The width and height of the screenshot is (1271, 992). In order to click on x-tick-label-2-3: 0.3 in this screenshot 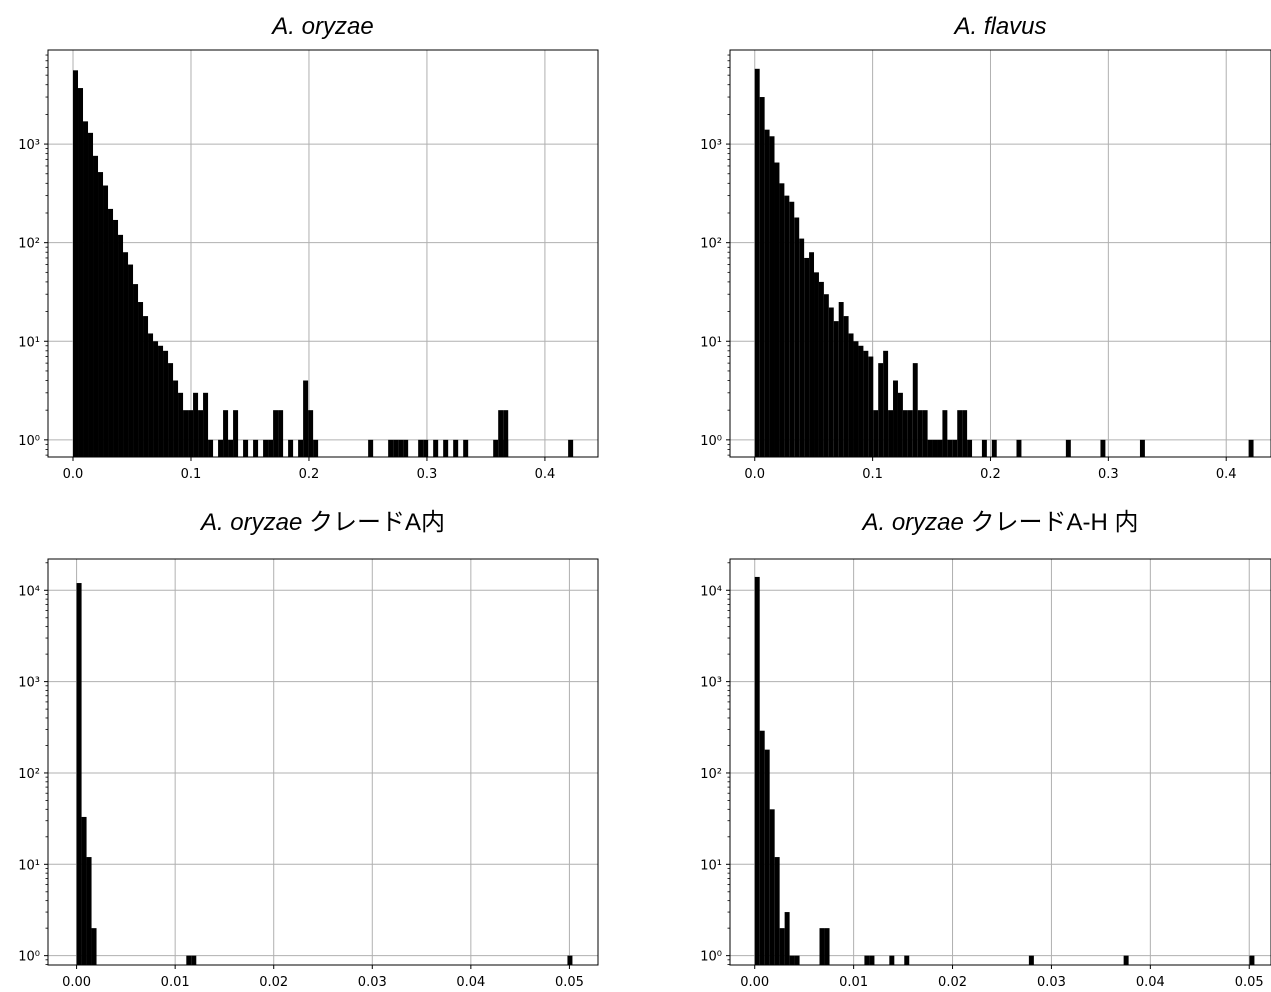, I will do `click(1108, 474)`.